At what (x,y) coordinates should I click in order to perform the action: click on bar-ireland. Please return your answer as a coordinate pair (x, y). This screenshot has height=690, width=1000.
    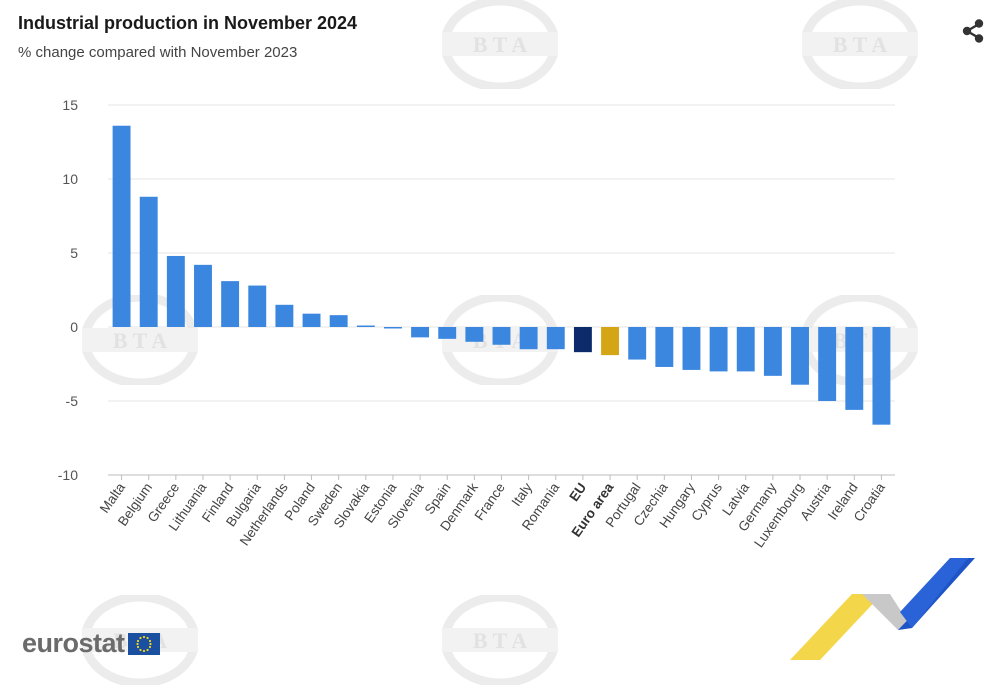
    Looking at the image, I should click on (854, 368).